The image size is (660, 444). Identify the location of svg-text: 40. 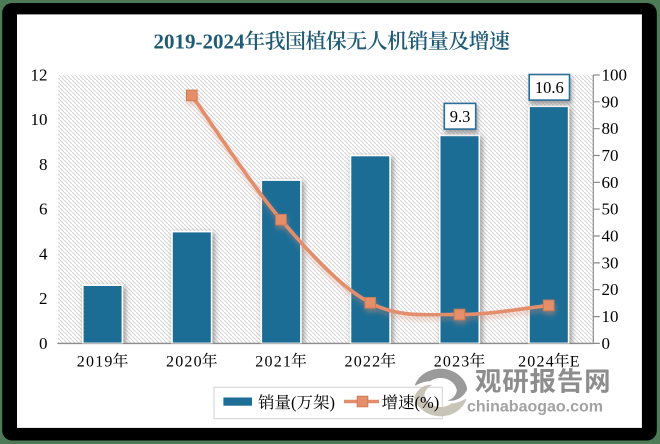
(610, 236).